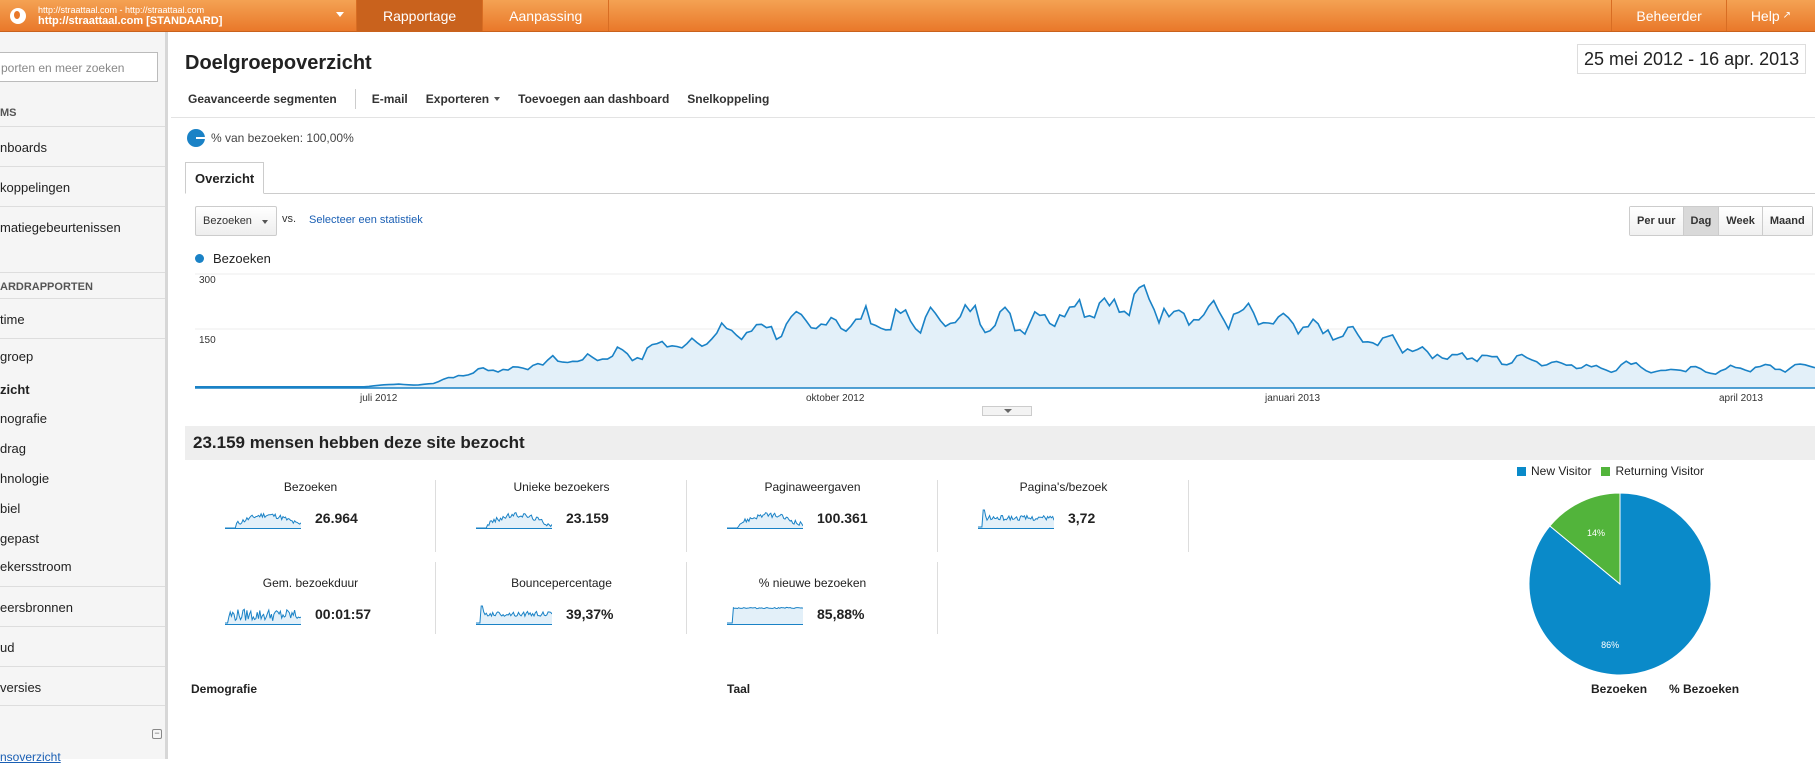 Image resolution: width=1815 pixels, height=764 pixels. Describe the element at coordinates (196, 138) in the screenshot. I see `segment-pie-icon` at that location.